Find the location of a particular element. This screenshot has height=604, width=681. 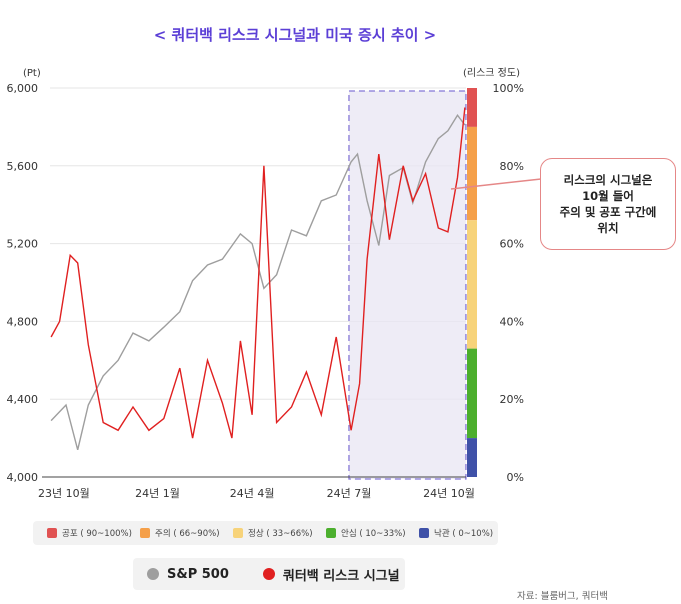

legend-label: 정상 ( 33~66%) is located at coordinates (280, 534).